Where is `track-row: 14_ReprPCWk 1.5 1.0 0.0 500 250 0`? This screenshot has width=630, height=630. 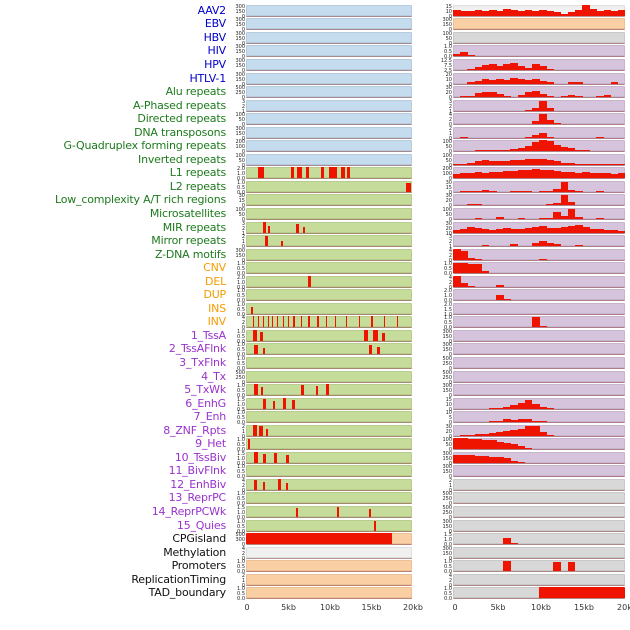
track-row: 14_ReprPCWk 1.5 1.0 0.0 500 250 0 is located at coordinates (315, 513).